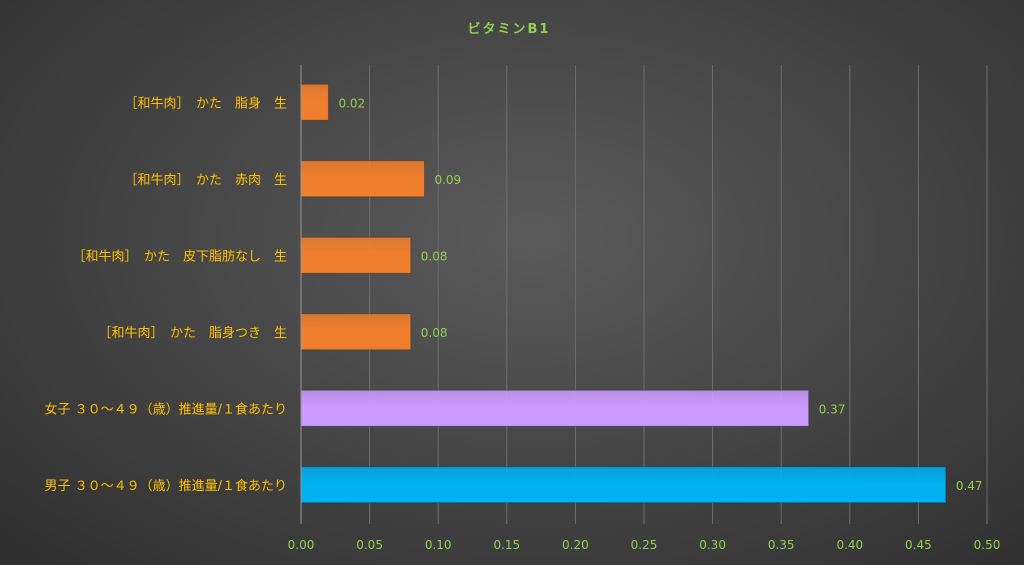 This screenshot has height=565, width=1024. I want to click on value-label: 0.09, so click(447, 180).